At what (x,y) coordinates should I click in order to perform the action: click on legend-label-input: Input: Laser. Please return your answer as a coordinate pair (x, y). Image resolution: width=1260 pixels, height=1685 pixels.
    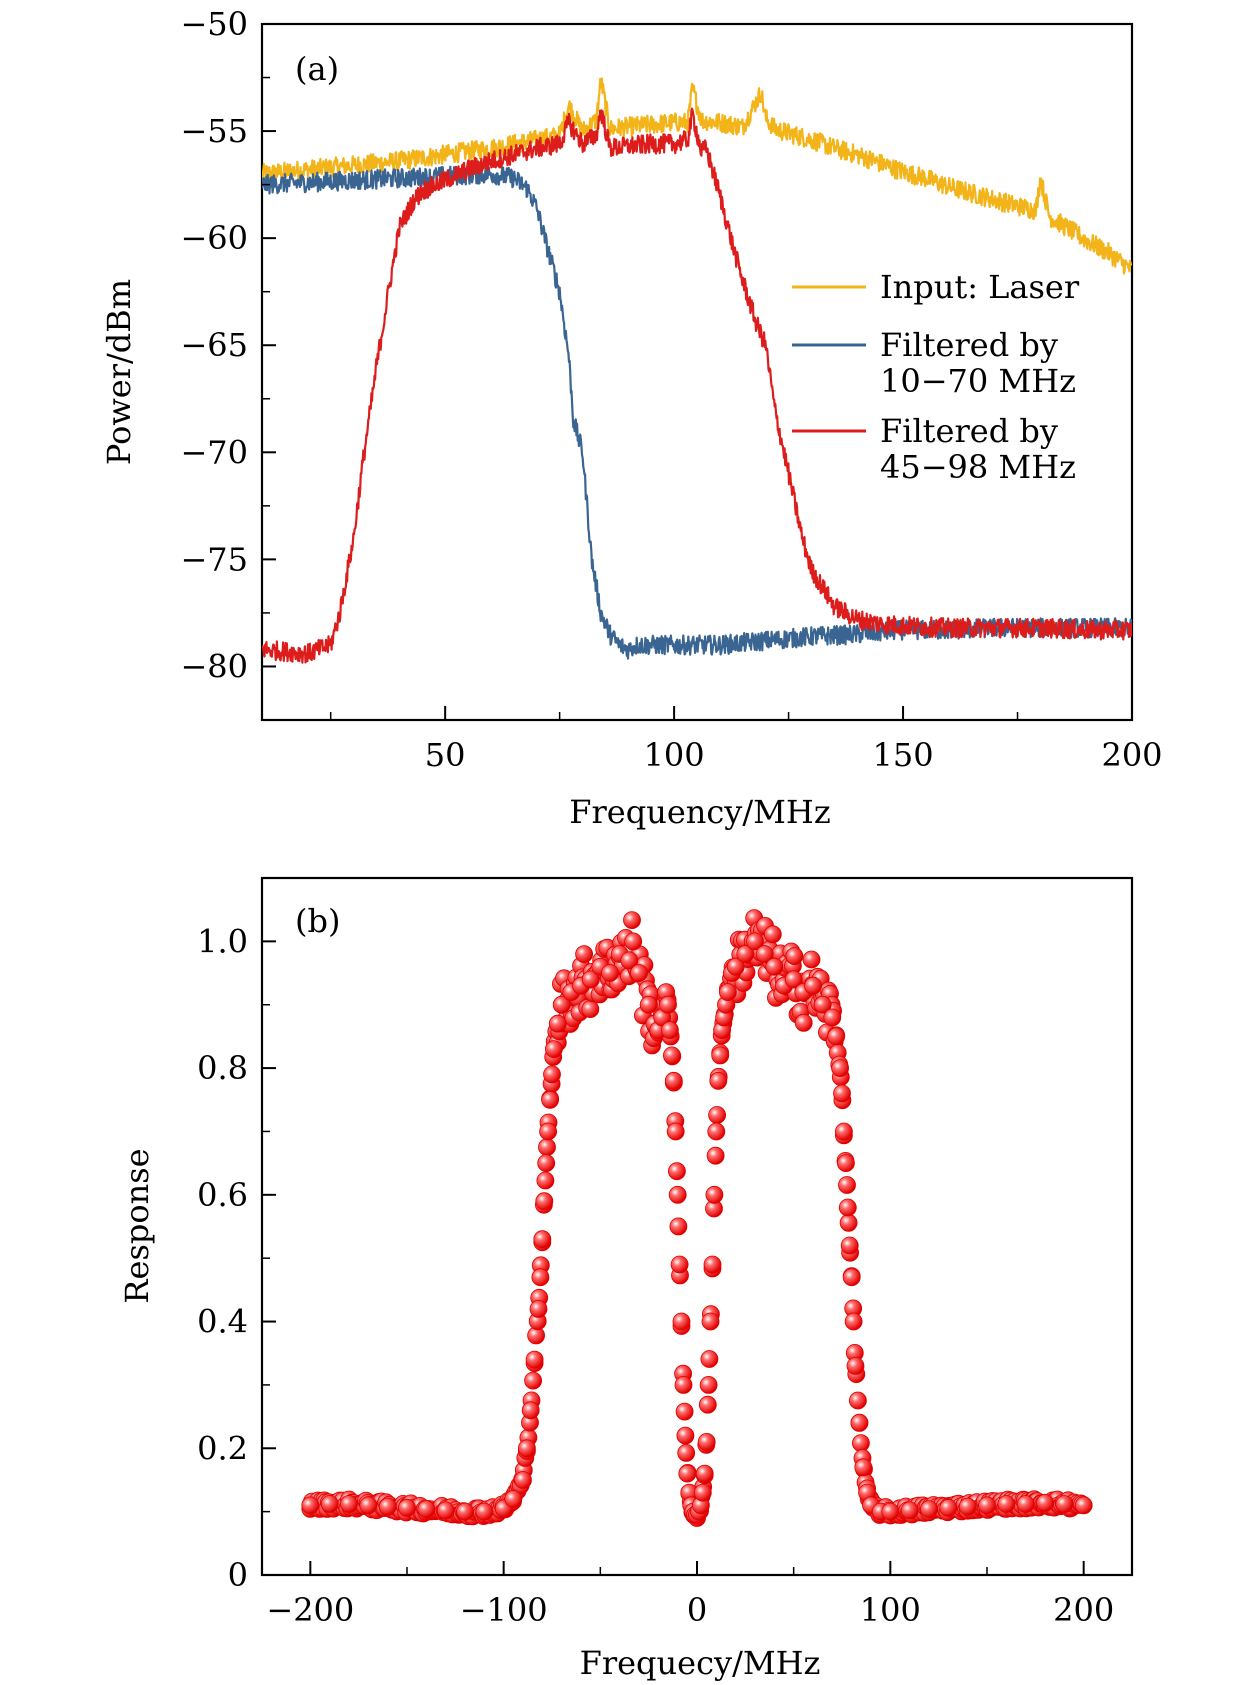
    Looking at the image, I should click on (980, 287).